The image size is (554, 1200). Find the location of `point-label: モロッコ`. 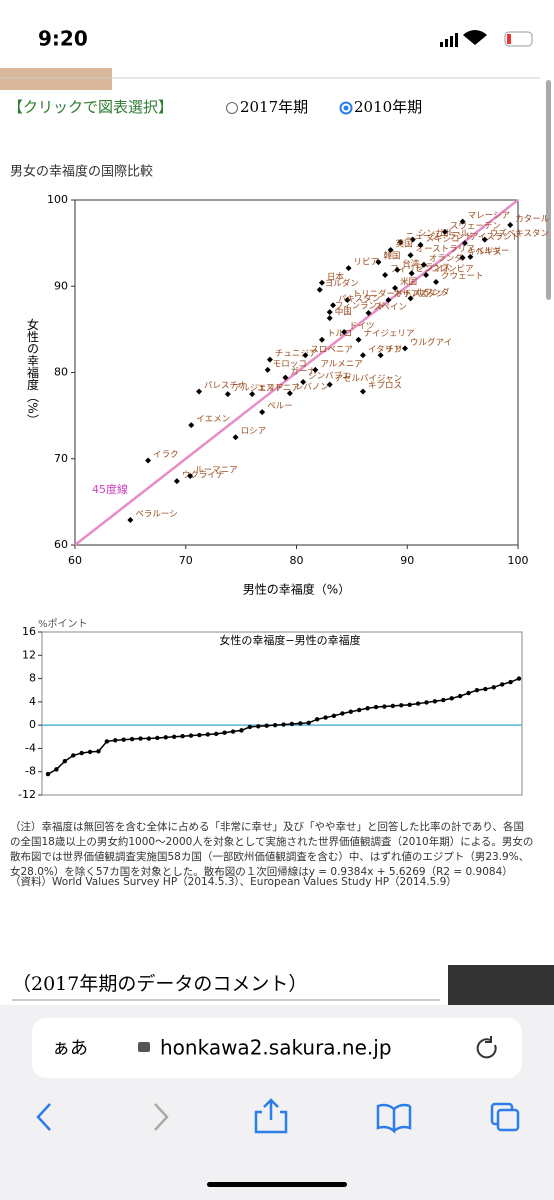

point-label: モロッコ is located at coordinates (290, 364).